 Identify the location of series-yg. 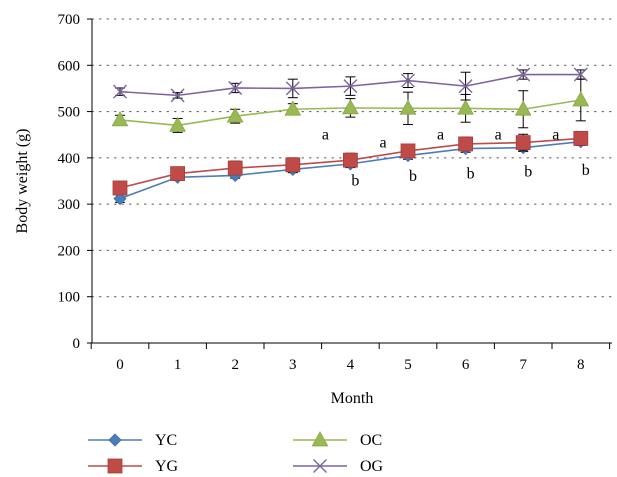
(350, 163).